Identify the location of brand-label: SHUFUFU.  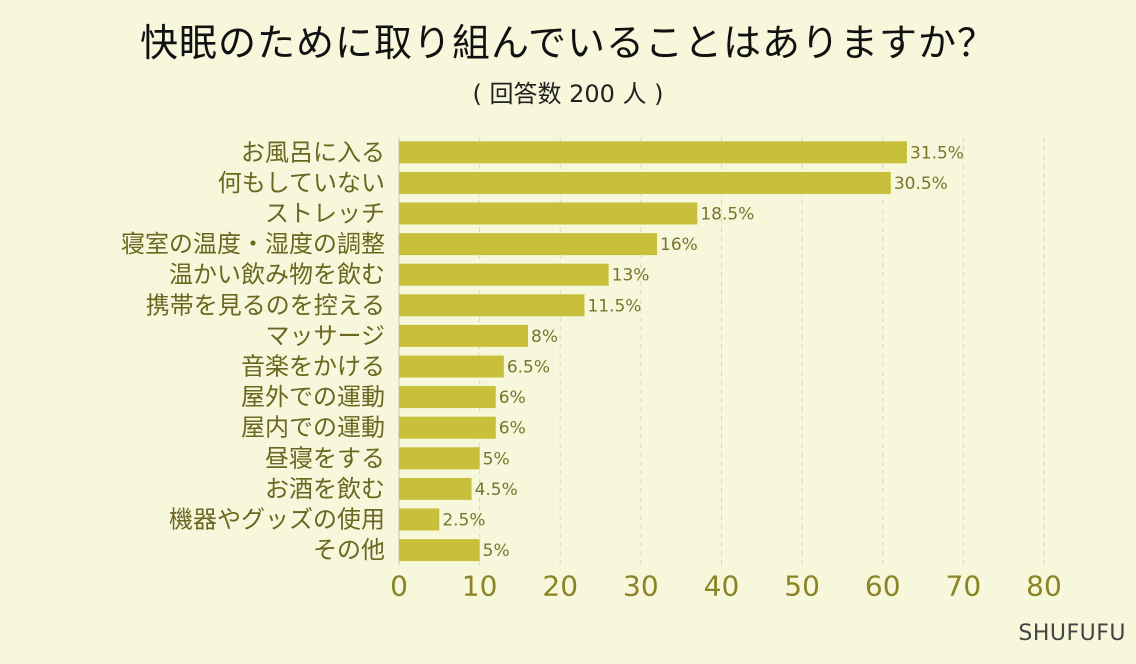
(1072, 633).